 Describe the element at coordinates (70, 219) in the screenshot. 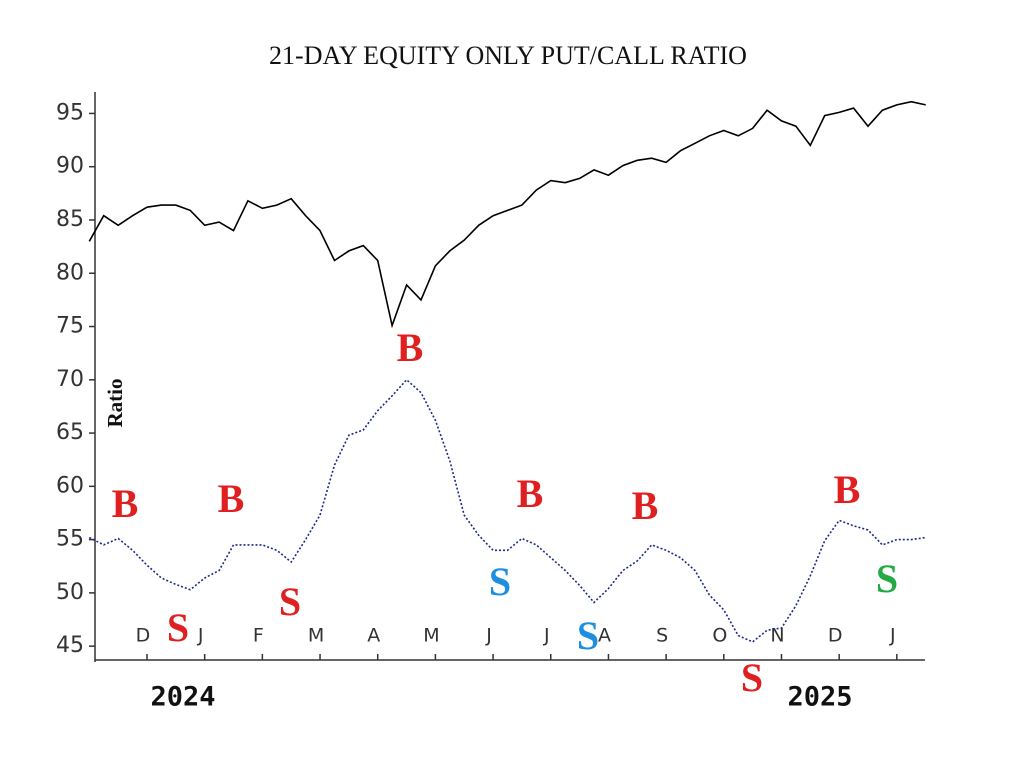

I see `y-tick-label: 85` at that location.